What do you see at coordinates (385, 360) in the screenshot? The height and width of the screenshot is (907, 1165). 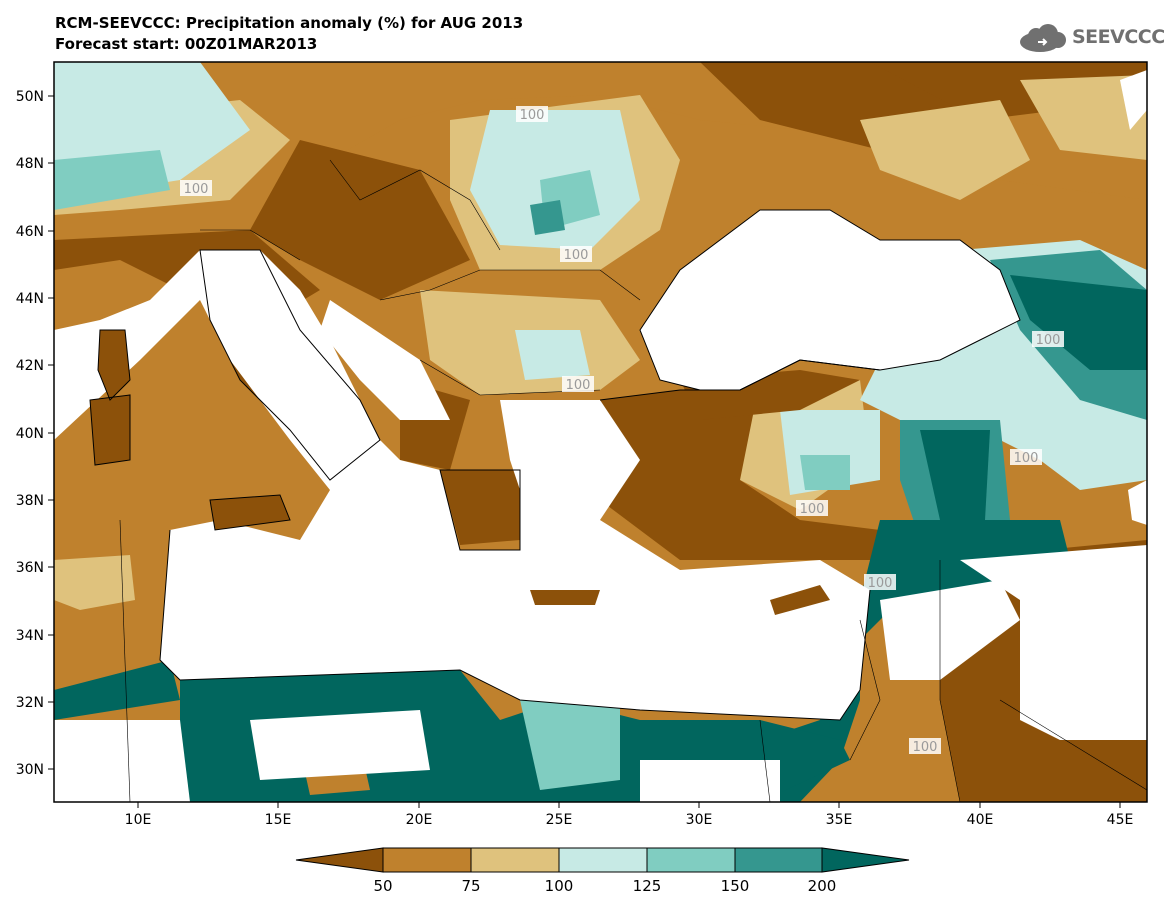 I see `adriatic-sea` at bounding box center [385, 360].